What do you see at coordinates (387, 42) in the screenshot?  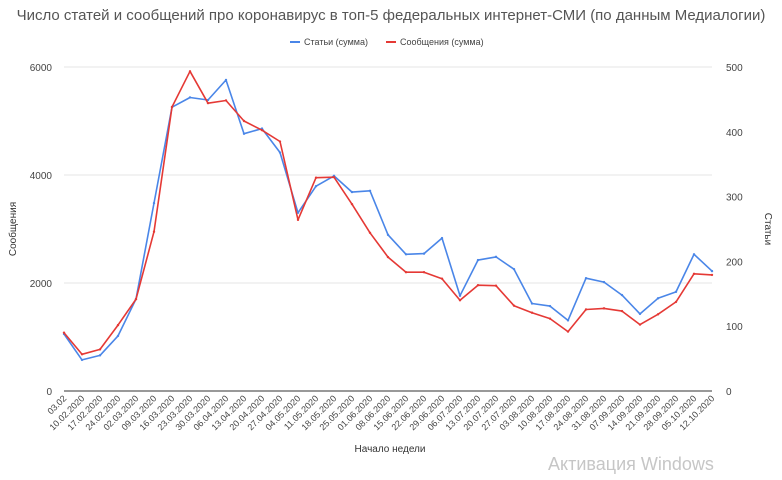 I see `legend: Статьи (сумма) Сообщения (сумма)` at bounding box center [387, 42].